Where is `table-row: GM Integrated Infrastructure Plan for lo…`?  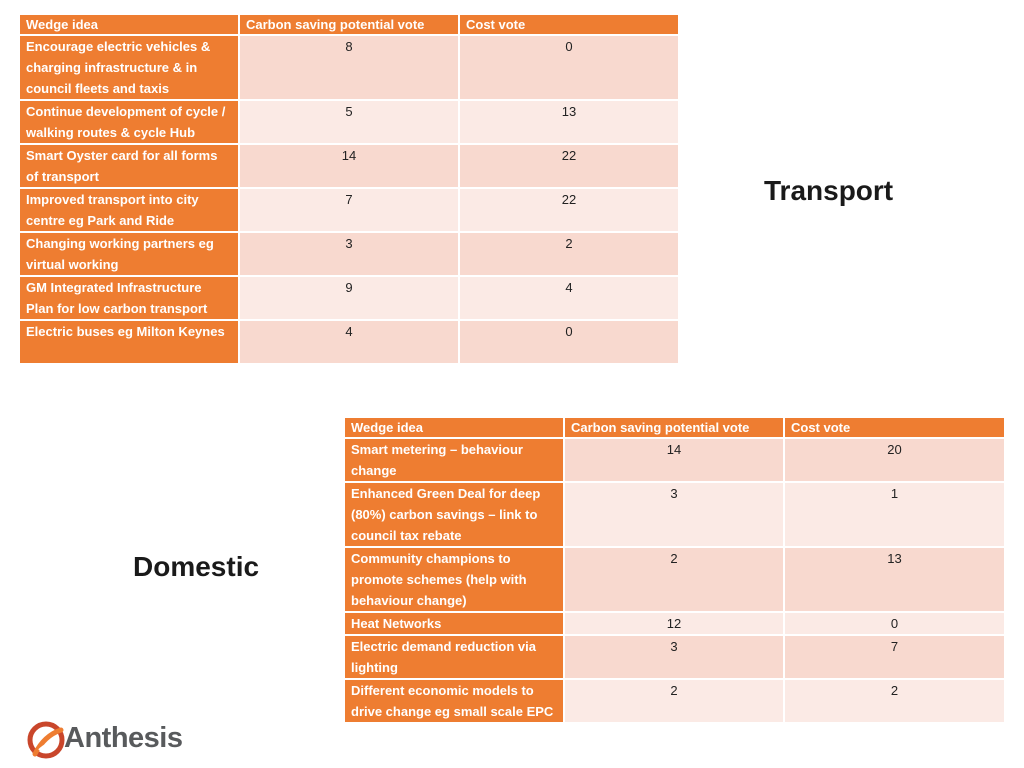
table-row: GM Integrated Infrastructure Plan for lo… is located at coordinates (349, 298).